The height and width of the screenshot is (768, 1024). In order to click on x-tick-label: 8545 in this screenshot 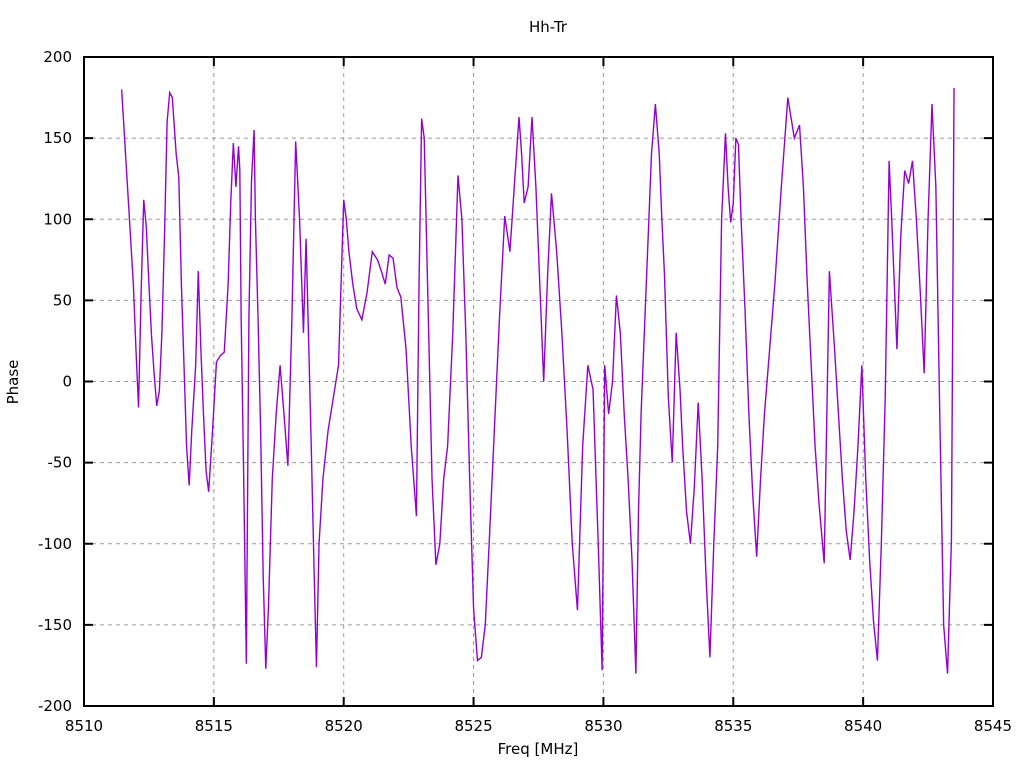, I will do `click(993, 726)`.